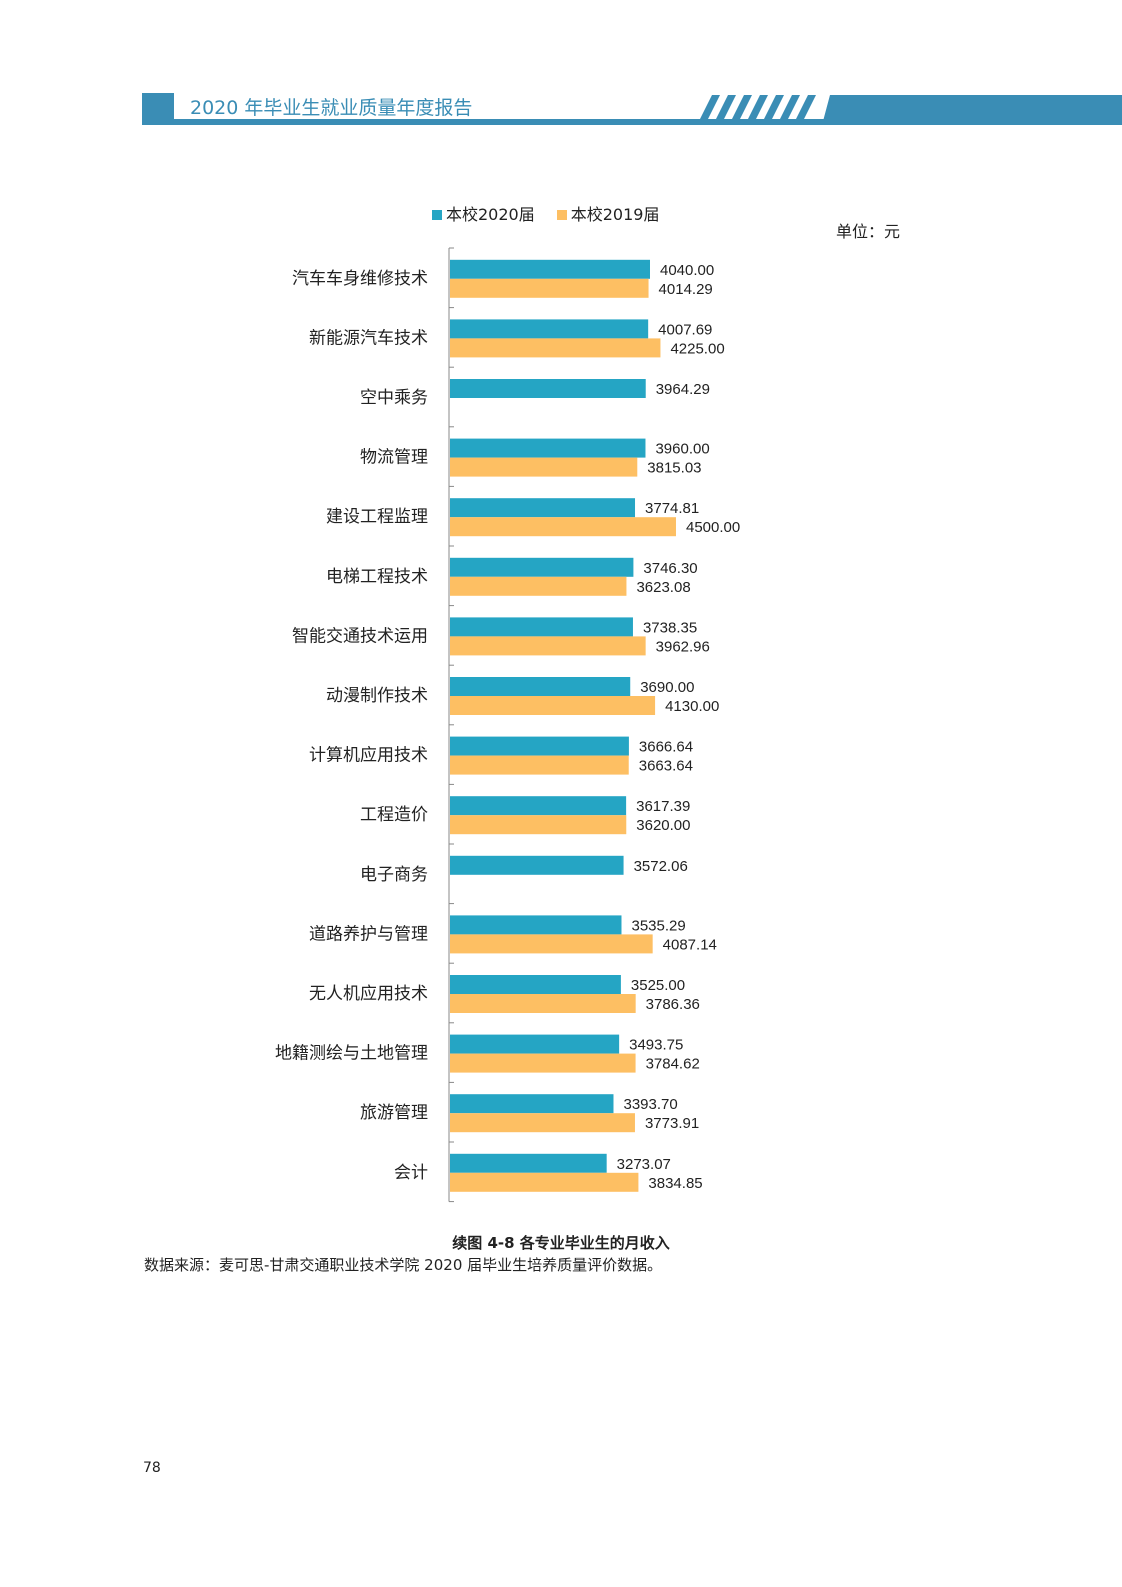 This screenshot has width=1122, height=1587. I want to click on header-block, so click(158, 109).